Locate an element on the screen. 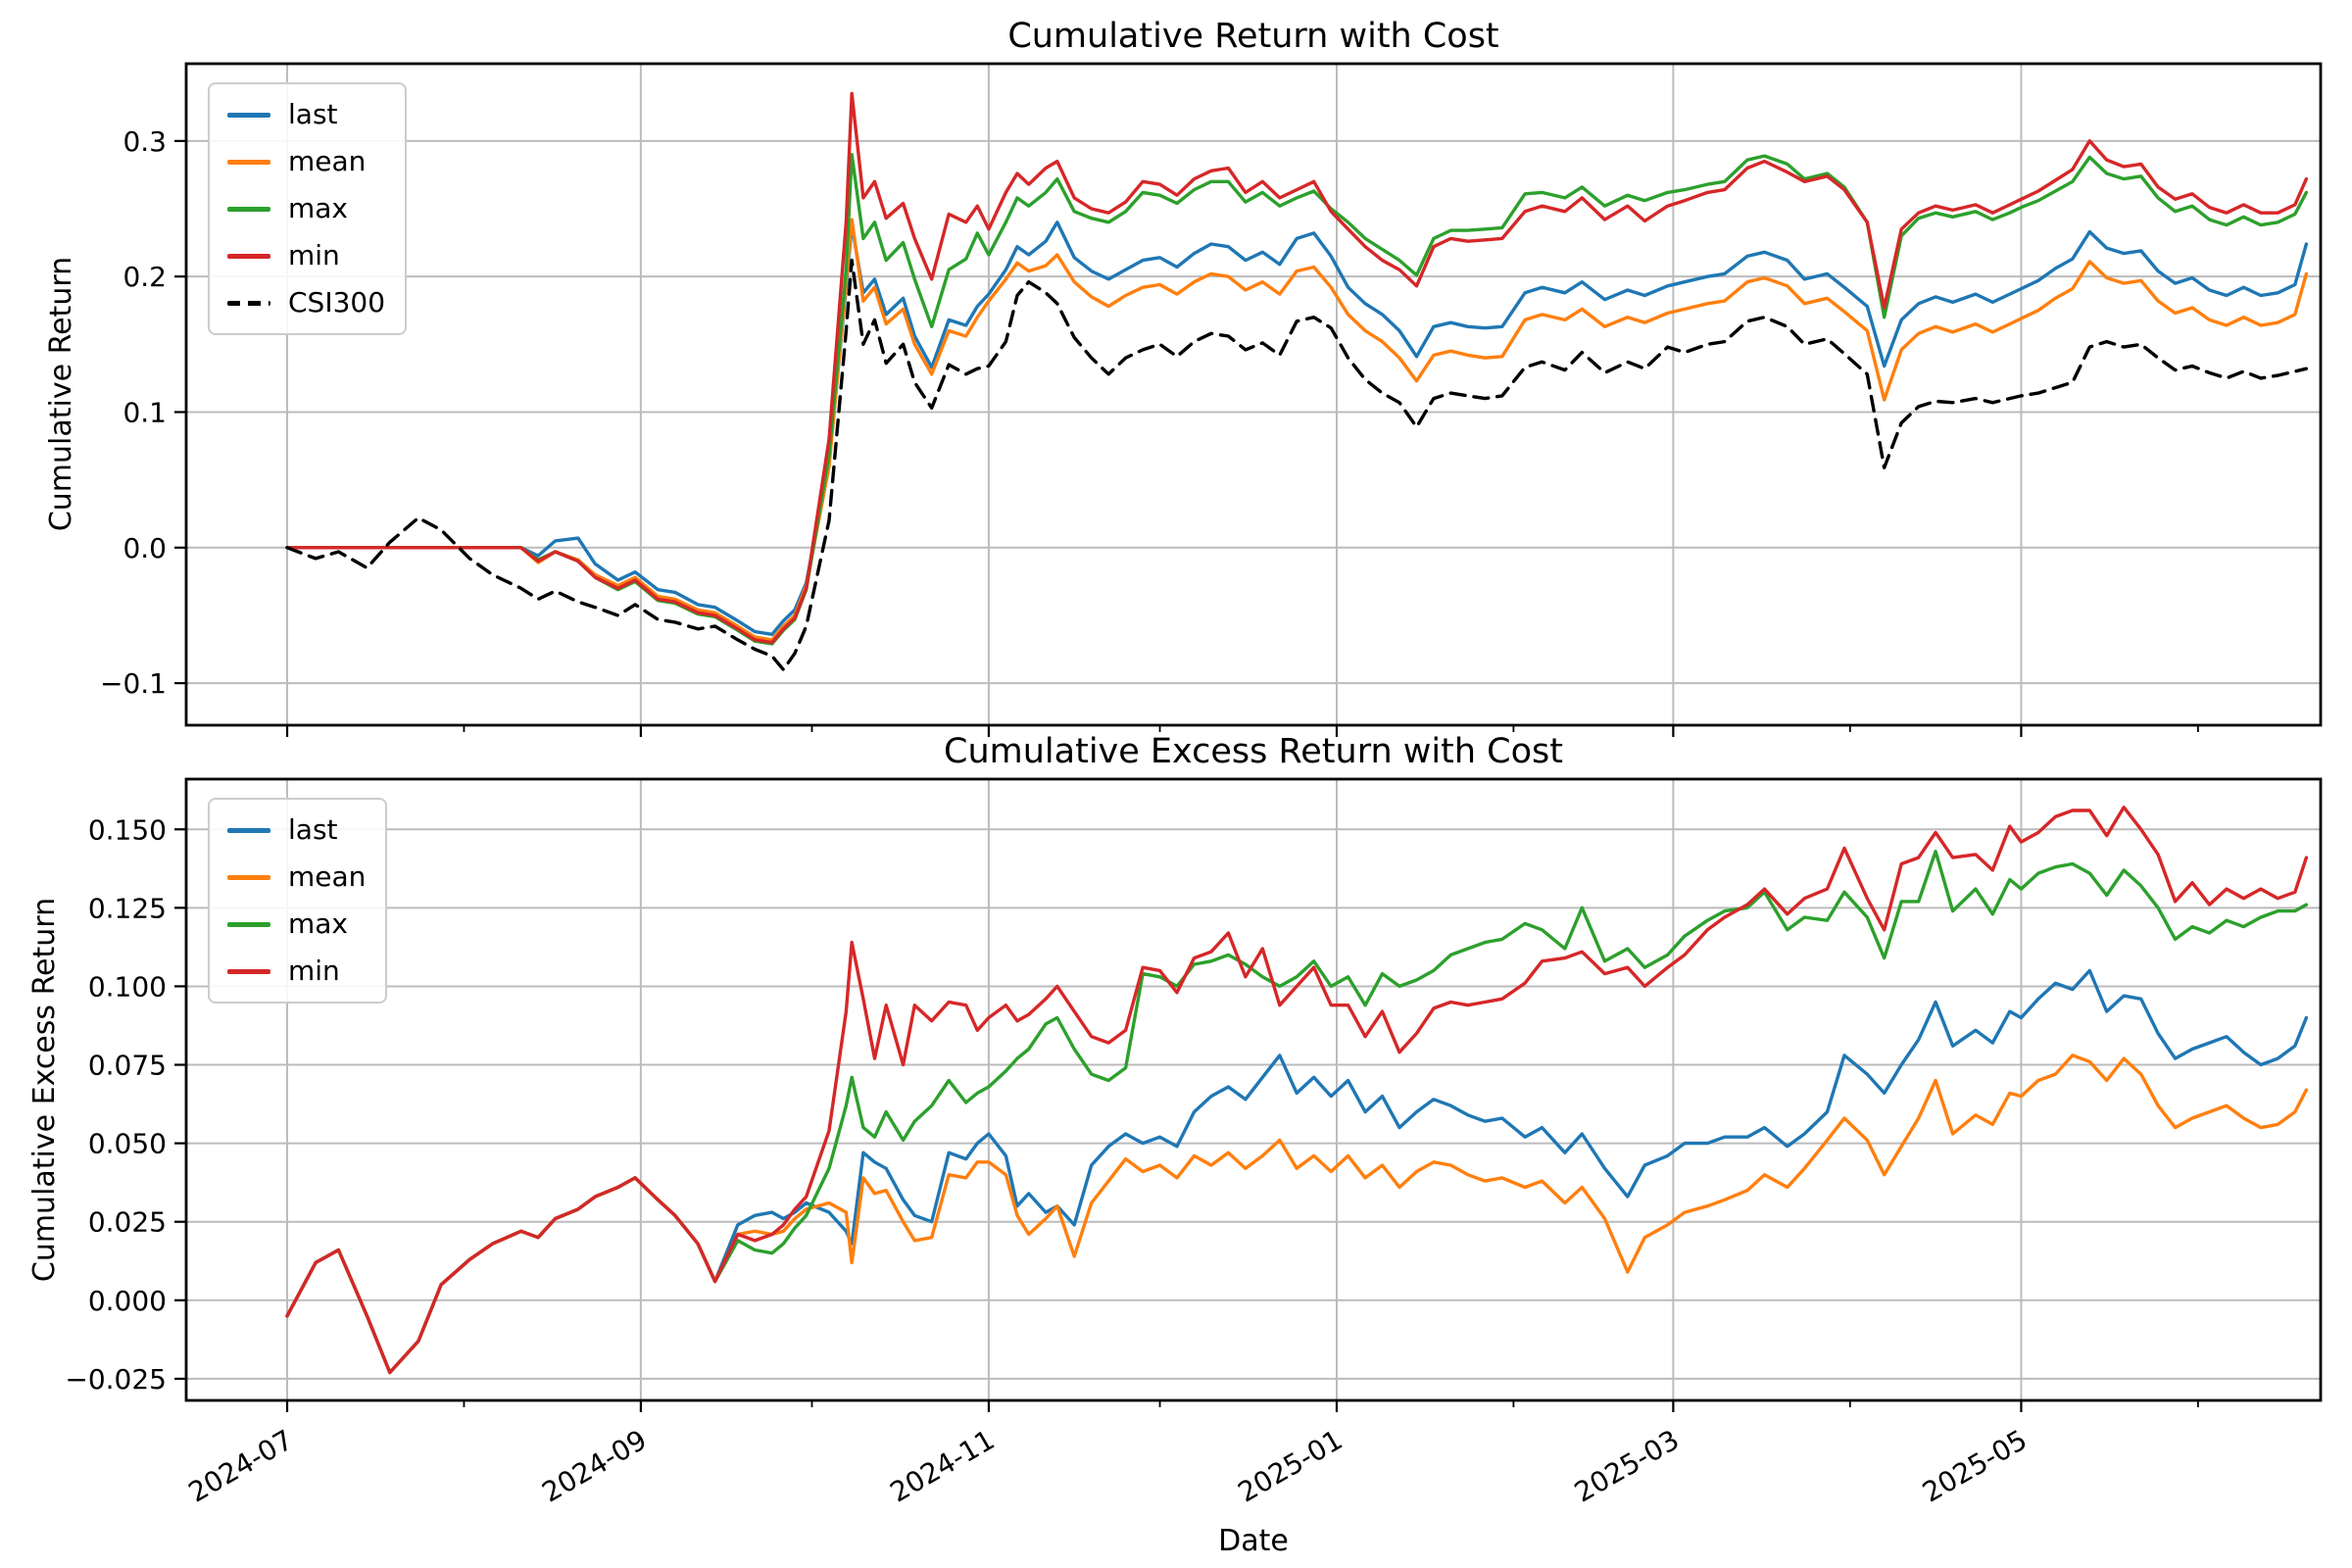 The height and width of the screenshot is (1568, 2352). bottom-chart-title: Cumulative Excess Return with Cost is located at coordinates (1253, 751).